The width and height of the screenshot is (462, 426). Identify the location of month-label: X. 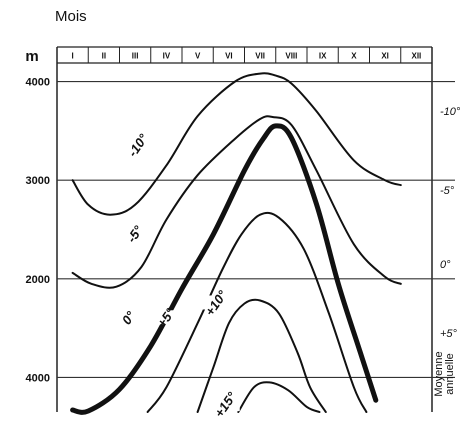
(354, 56).